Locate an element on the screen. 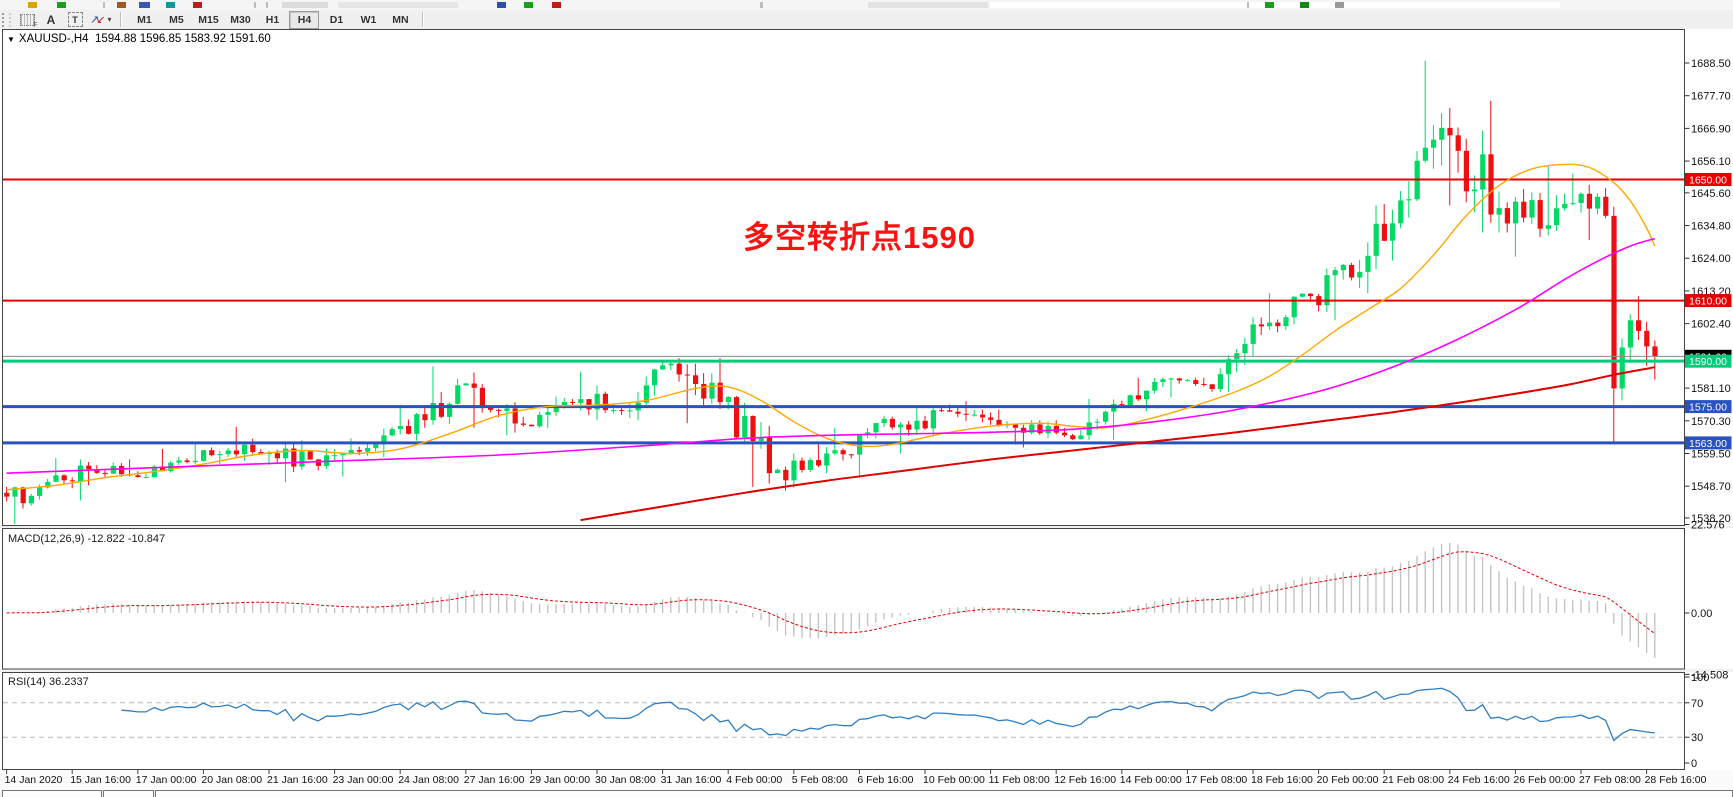  grid-icon: F is located at coordinates (28, 20).